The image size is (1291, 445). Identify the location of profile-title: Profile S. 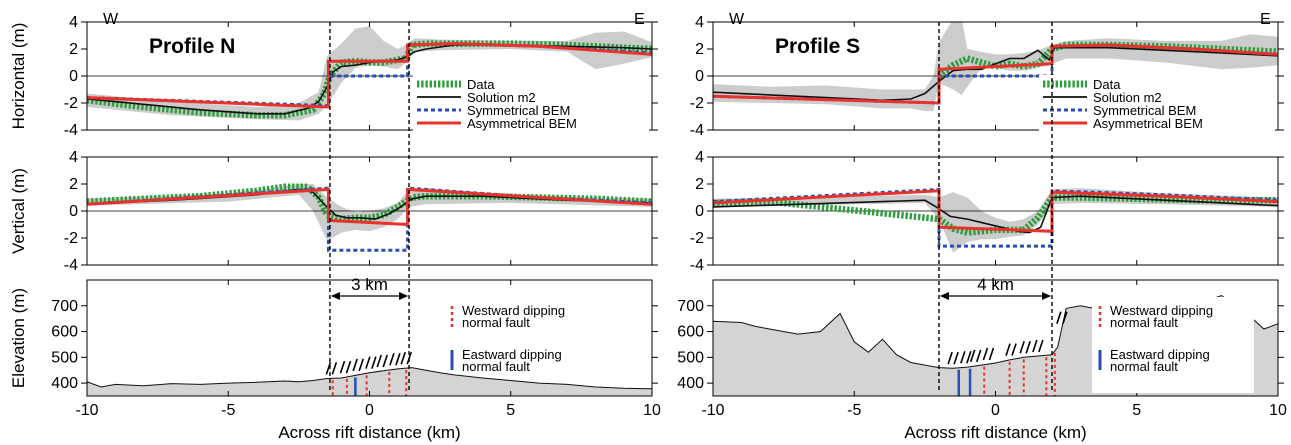
(817, 46).